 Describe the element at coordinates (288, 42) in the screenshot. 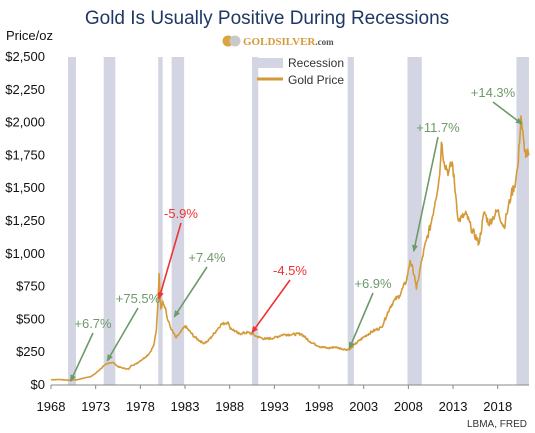

I see `logo-text: GOLDSILVER.com` at that location.